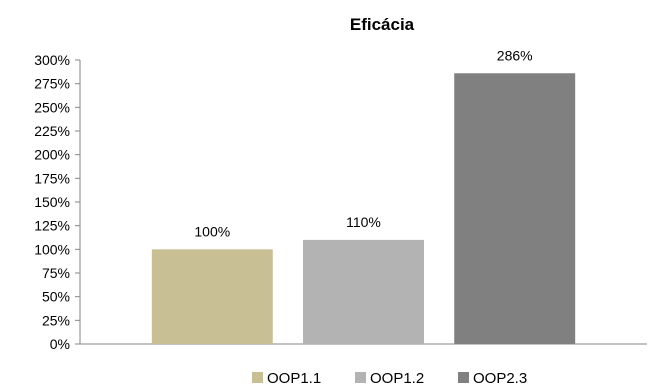 The width and height of the screenshot is (655, 392). What do you see at coordinates (52, 178) in the screenshot?
I see `y-tick-label: 175%` at bounding box center [52, 178].